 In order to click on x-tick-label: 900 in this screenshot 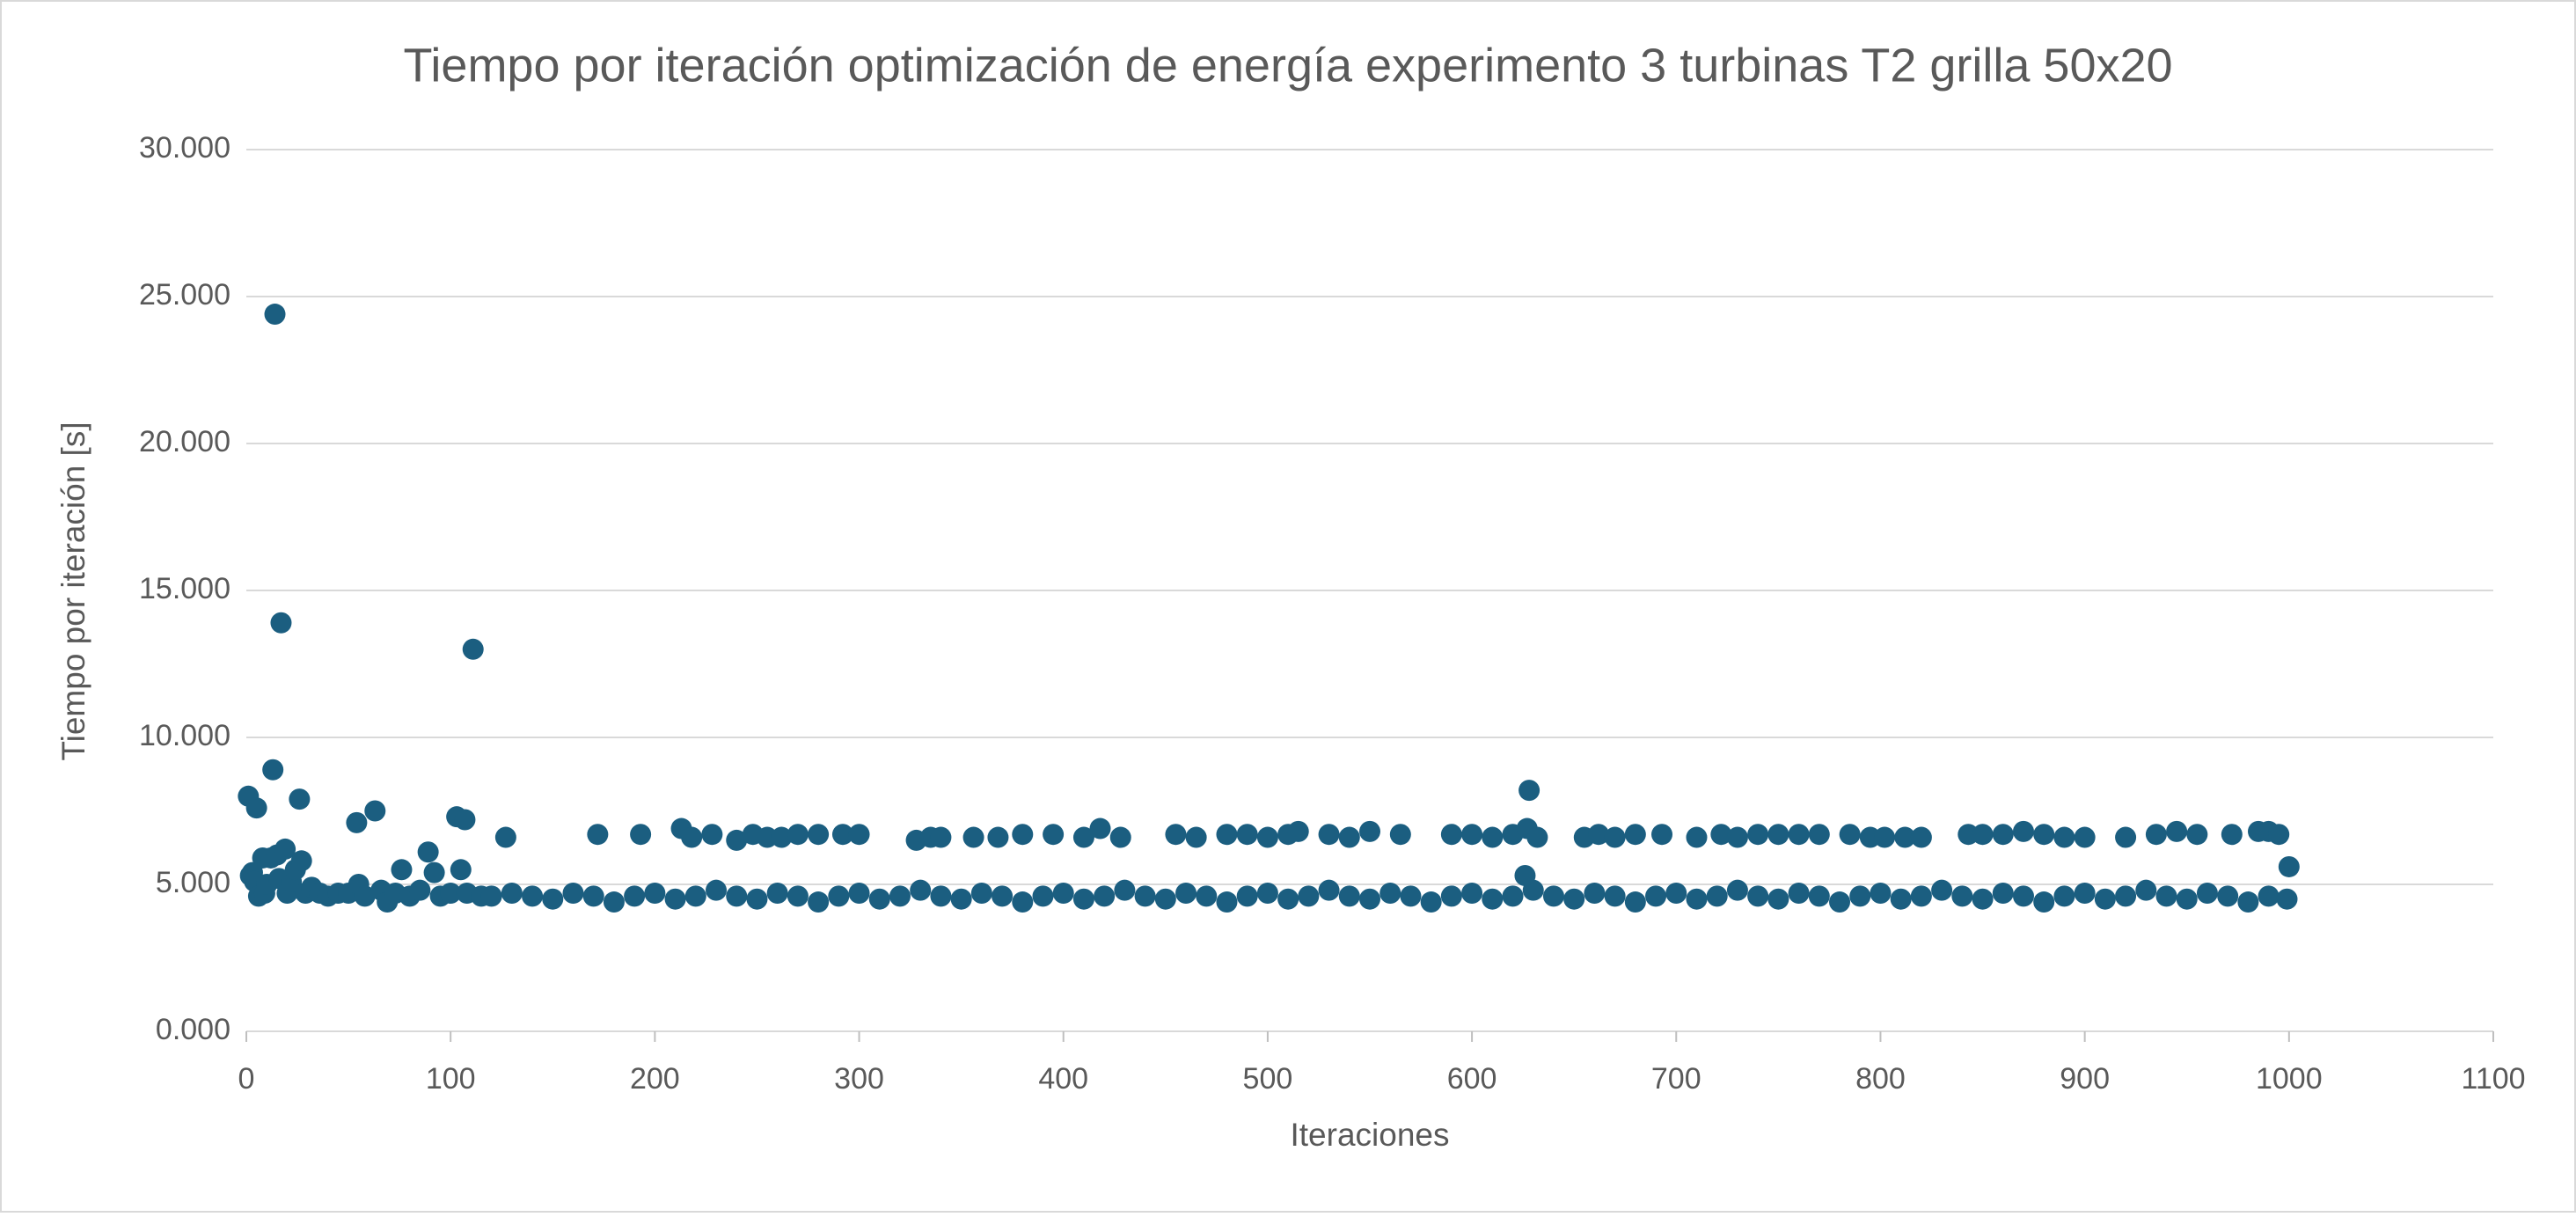, I will do `click(2085, 1079)`.